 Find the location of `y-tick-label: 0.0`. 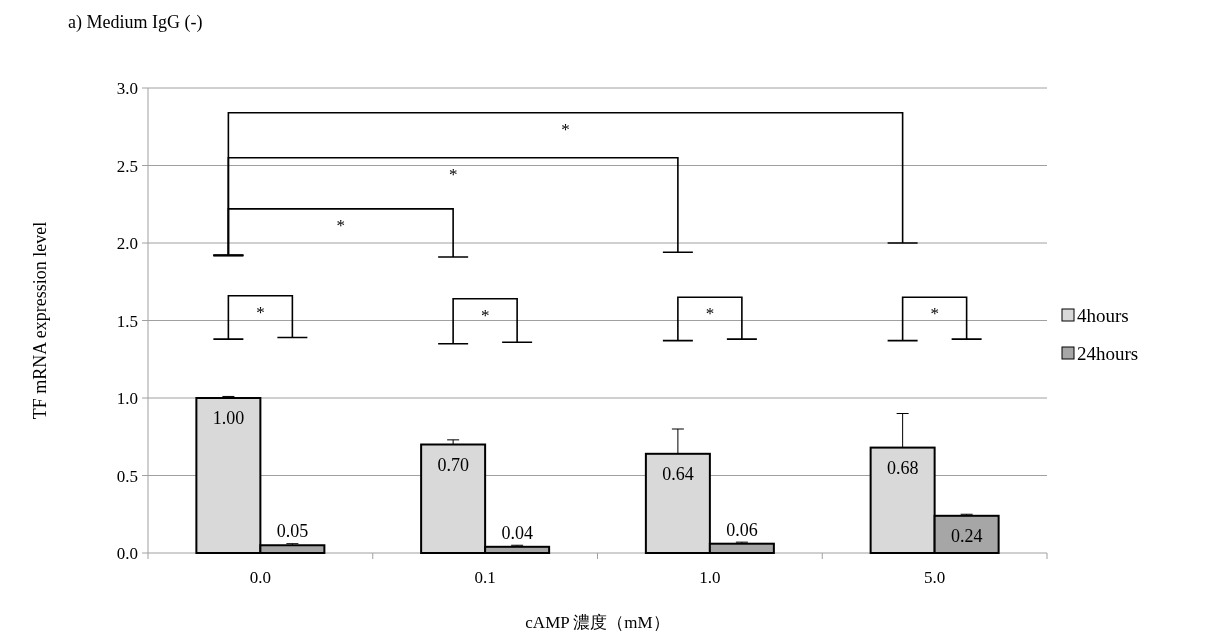

y-tick-label: 0.0 is located at coordinates (127, 553).